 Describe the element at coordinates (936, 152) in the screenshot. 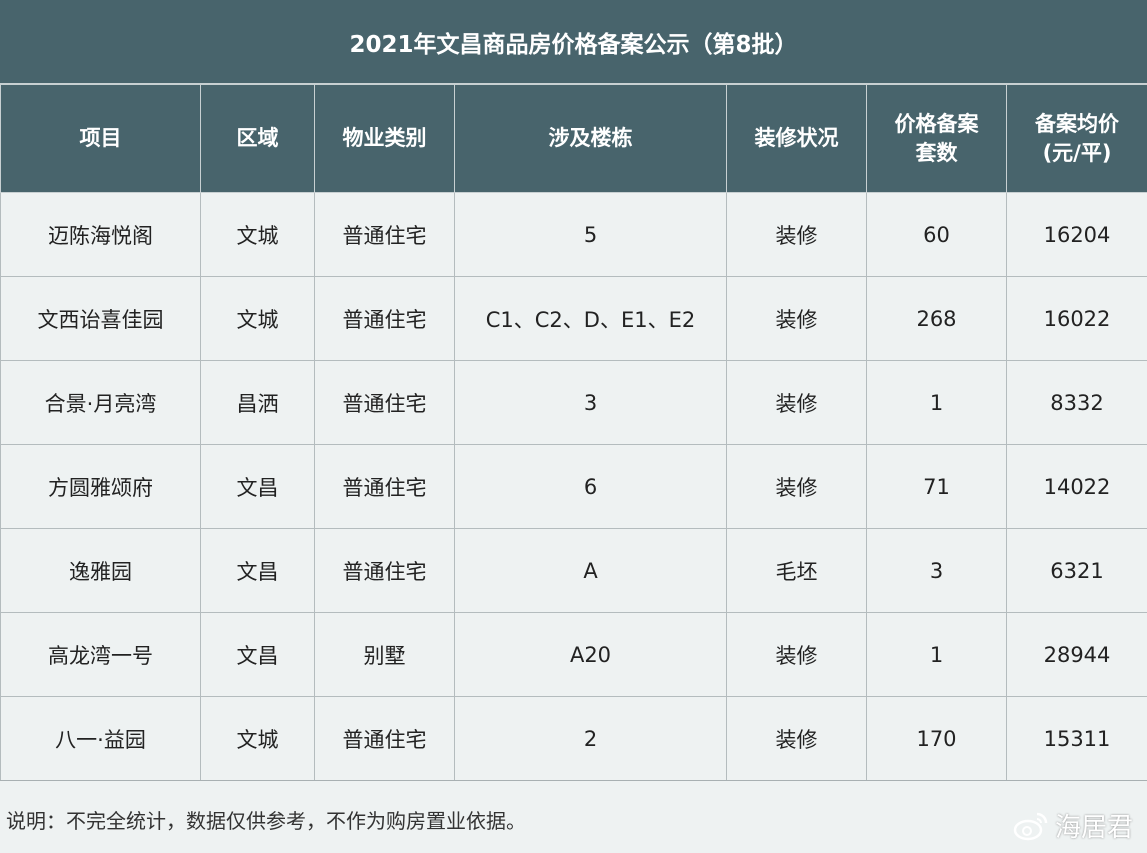

I see `header-line: 套数` at that location.